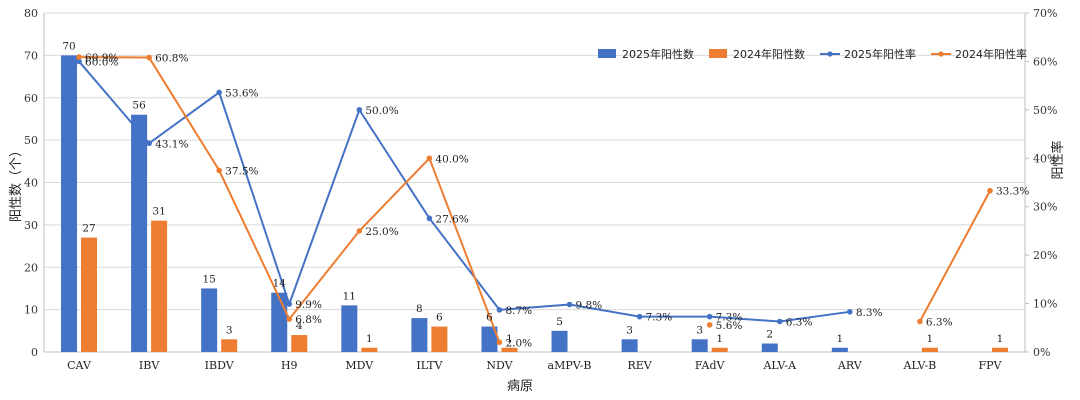  I want to click on rate-label: 8.3%, so click(869, 313).